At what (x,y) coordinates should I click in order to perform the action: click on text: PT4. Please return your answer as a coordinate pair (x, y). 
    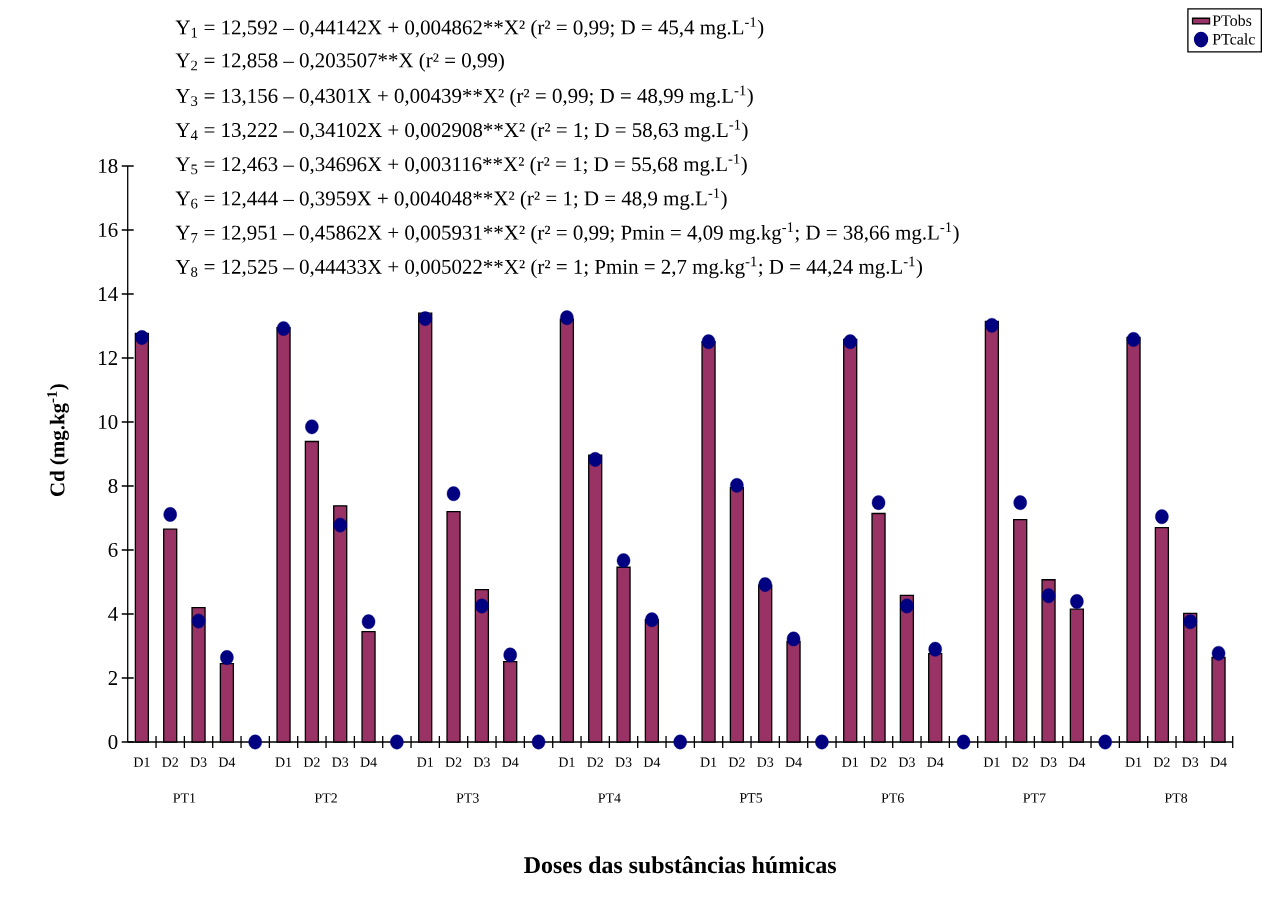
    Looking at the image, I should click on (609, 798).